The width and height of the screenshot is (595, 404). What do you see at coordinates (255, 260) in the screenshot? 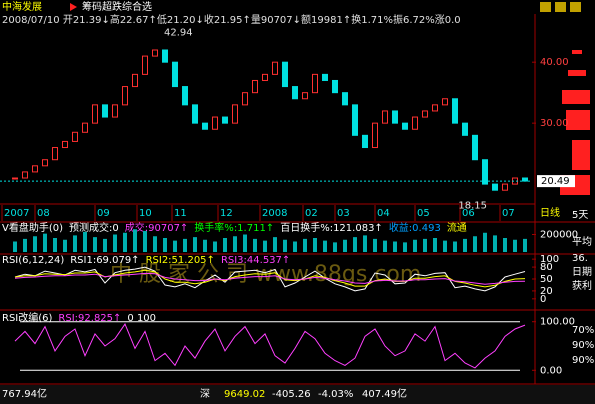
I see `legend-entry: RSI3:44.537↑` at bounding box center [255, 260].